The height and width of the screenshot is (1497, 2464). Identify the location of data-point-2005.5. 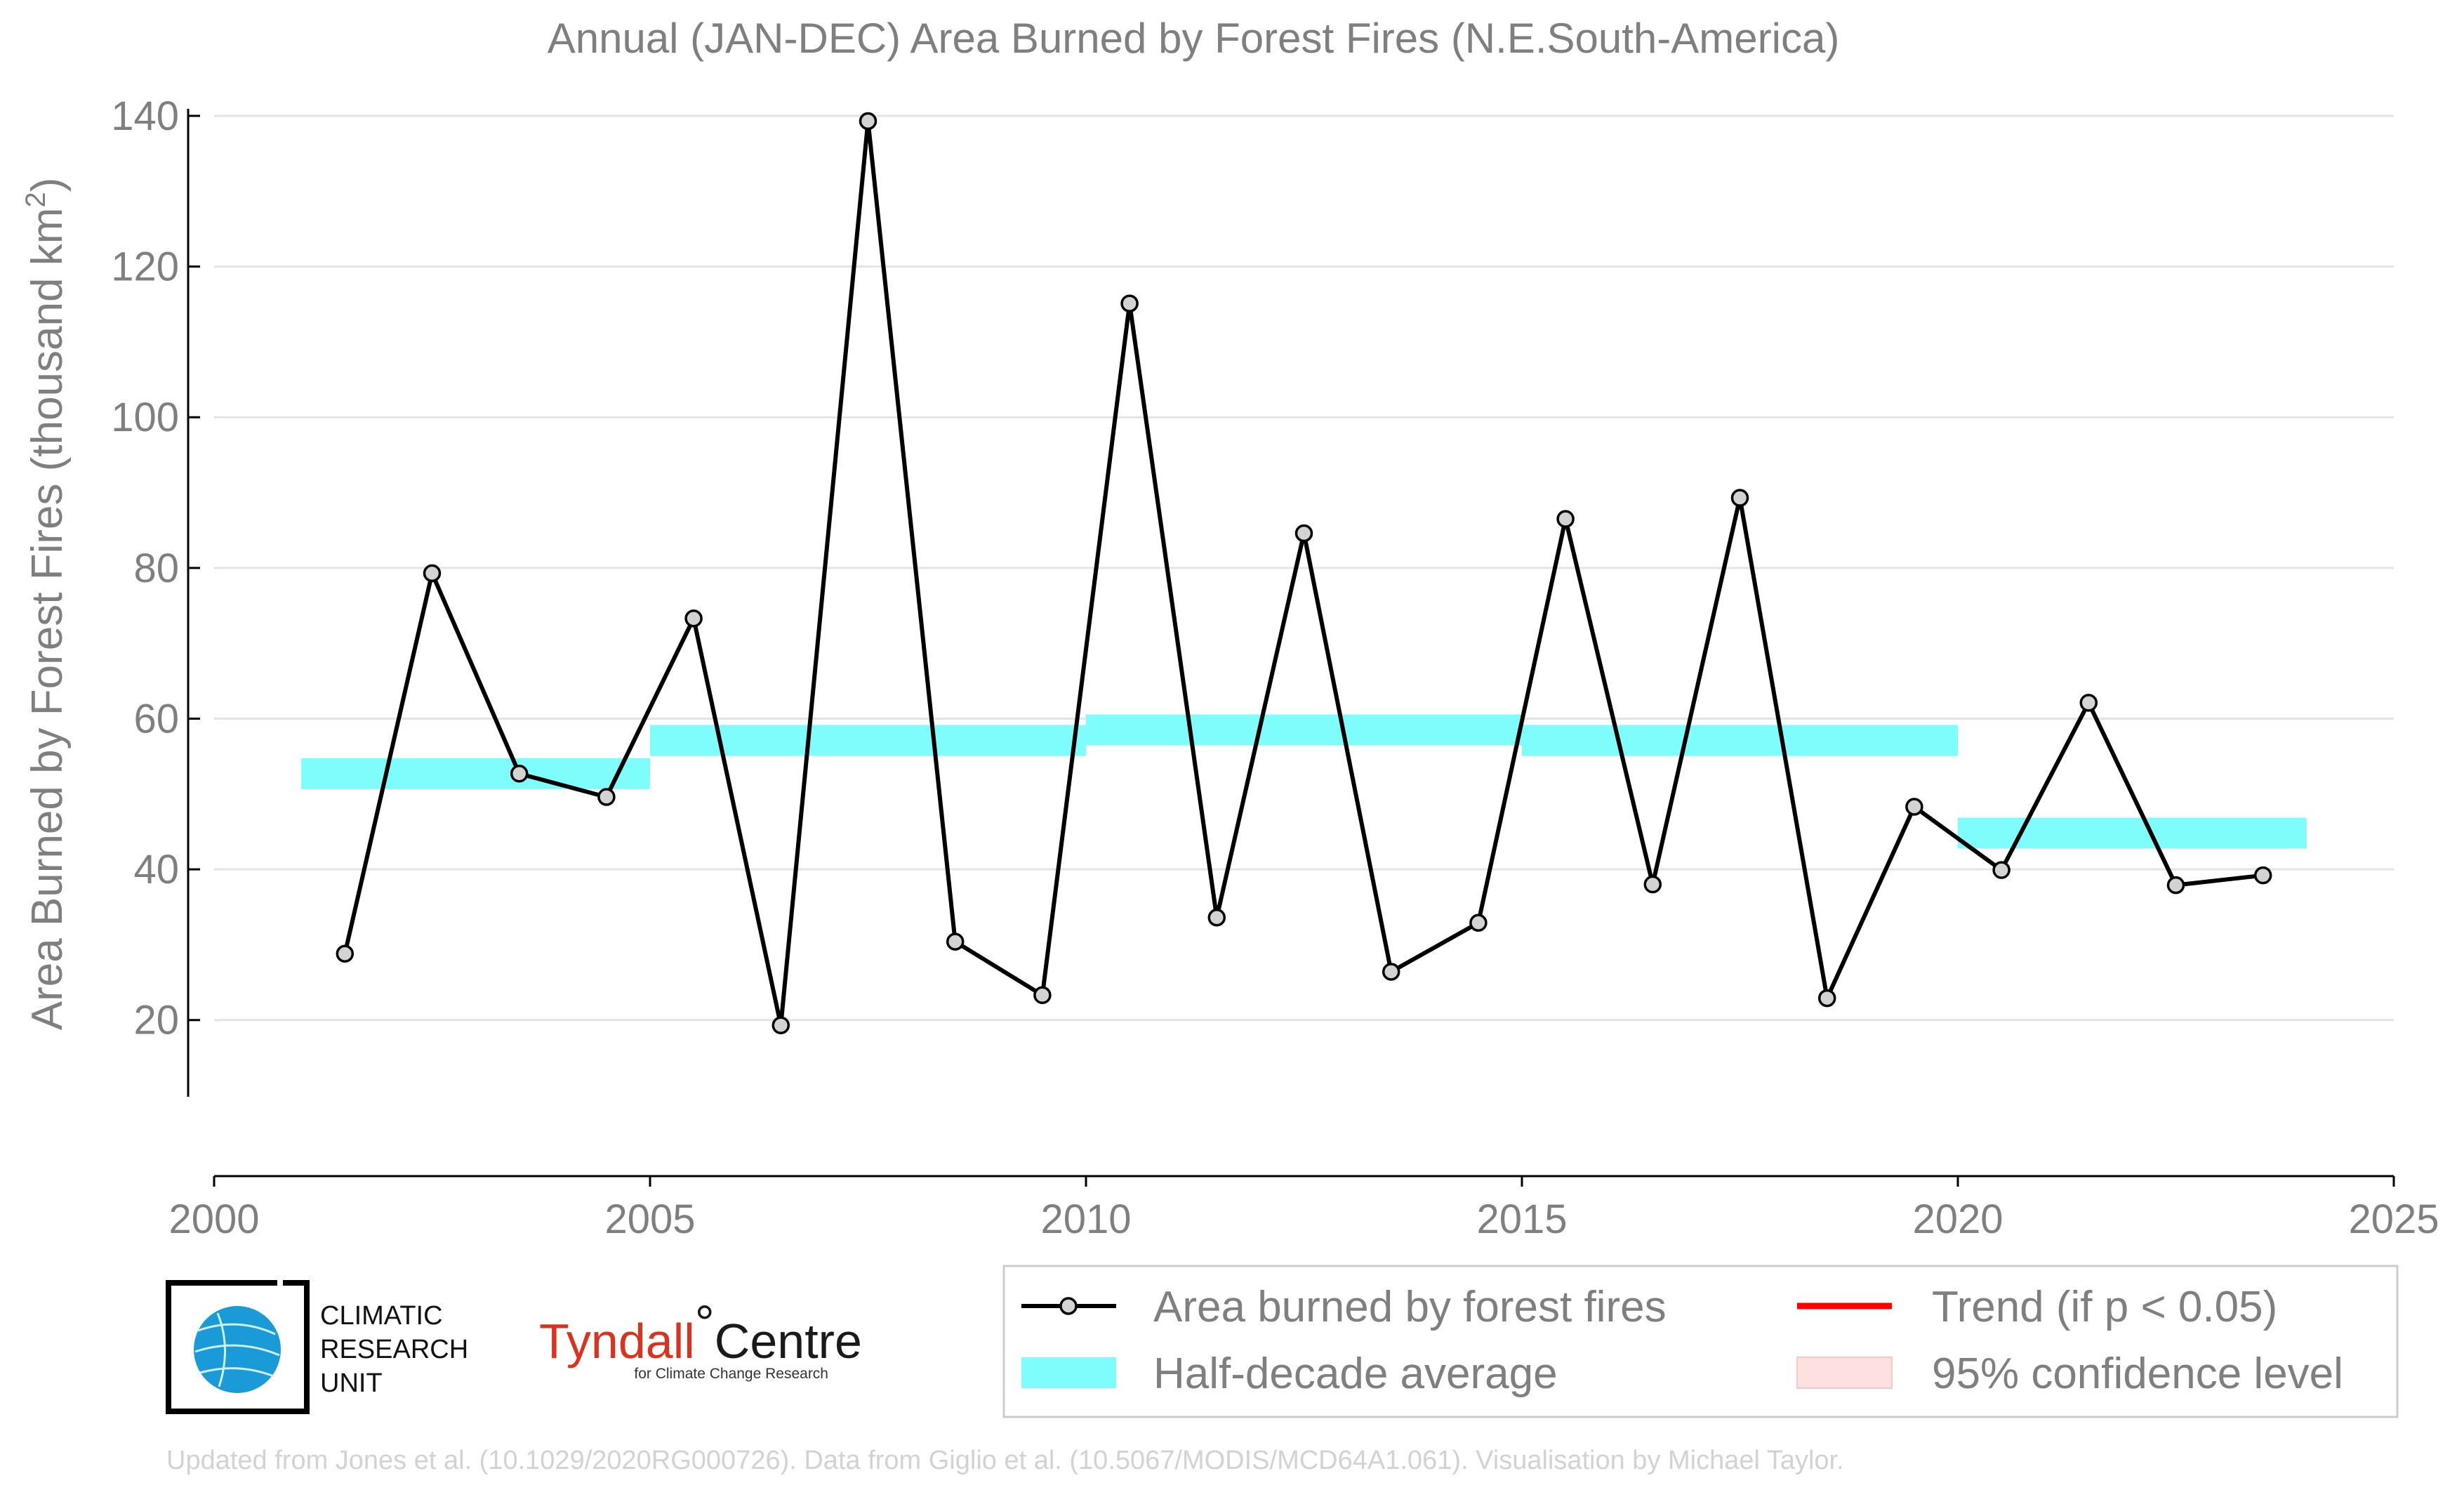
(693, 618).